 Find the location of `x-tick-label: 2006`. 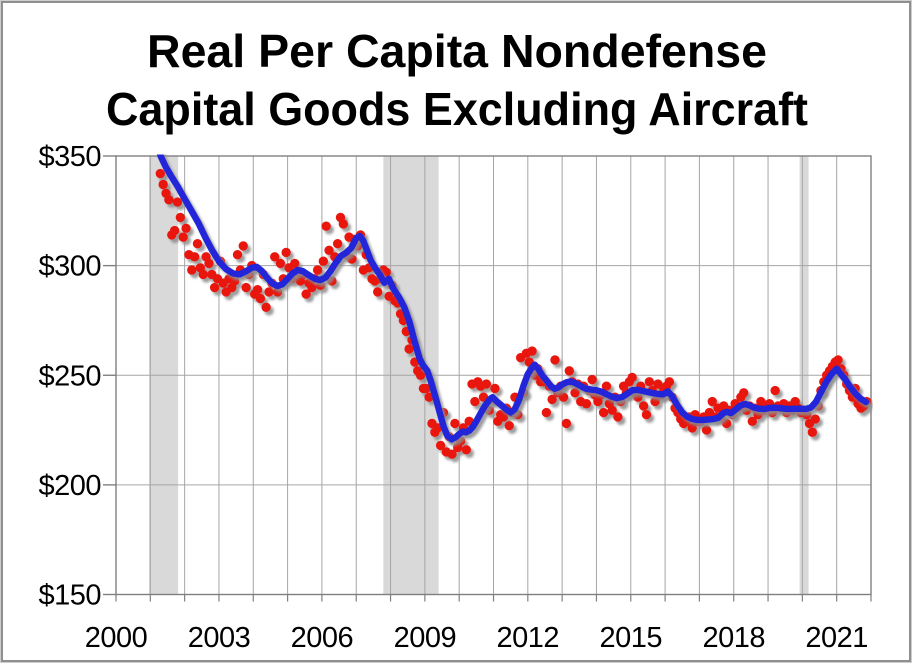

x-tick-label: 2006 is located at coordinates (322, 638).